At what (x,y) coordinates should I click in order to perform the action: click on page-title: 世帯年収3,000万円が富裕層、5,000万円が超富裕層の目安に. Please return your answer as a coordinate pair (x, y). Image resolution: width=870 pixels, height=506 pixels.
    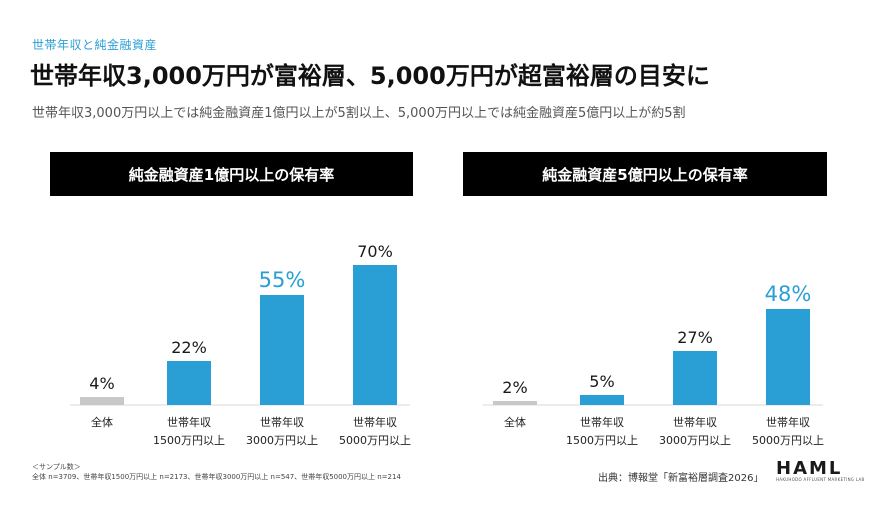
    Looking at the image, I should click on (370, 76).